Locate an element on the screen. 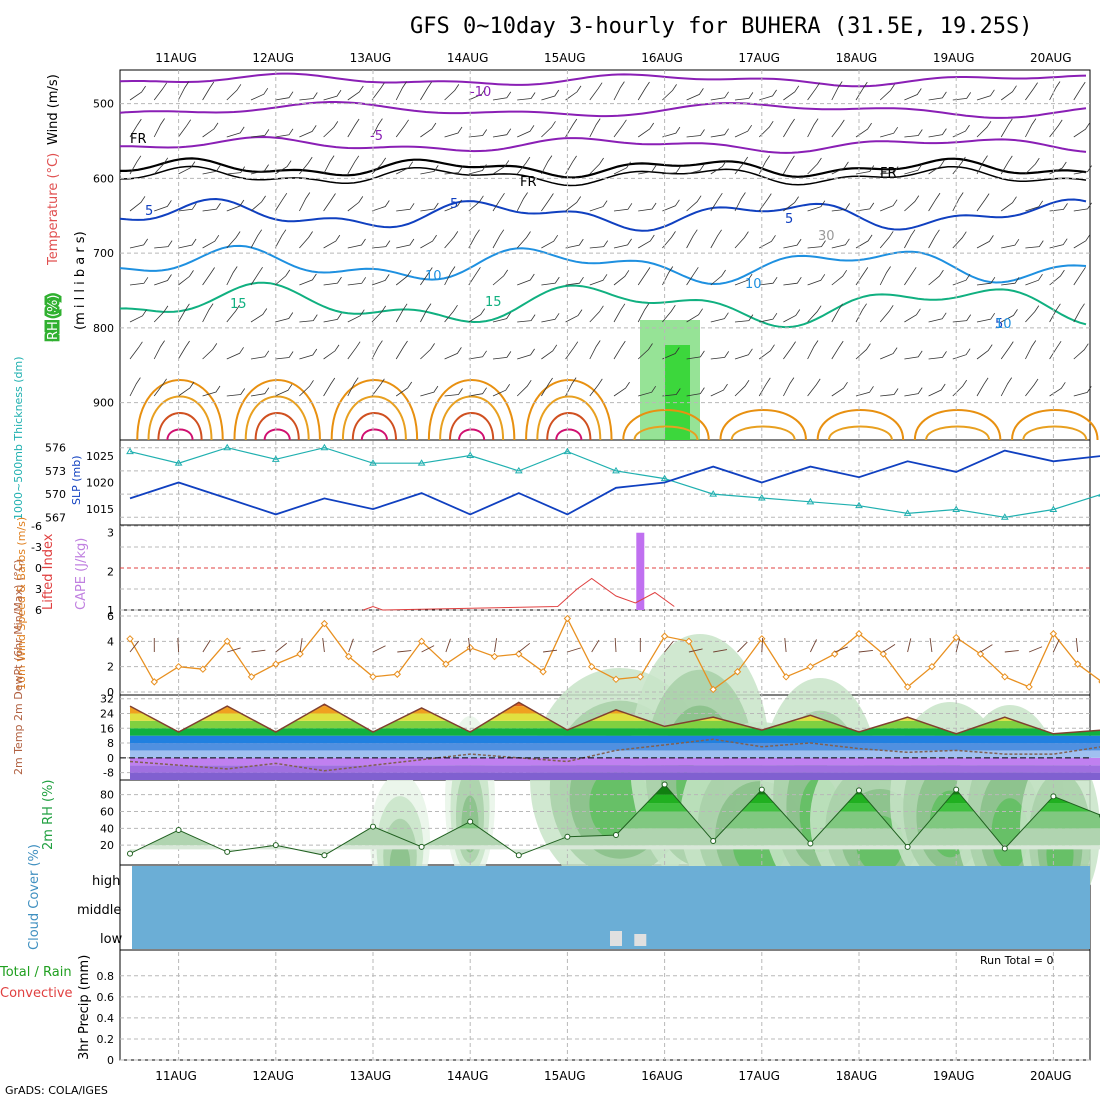 The image size is (1100, 1100). upper-mb-label: (m i l l i b a r s) is located at coordinates (80, 280).